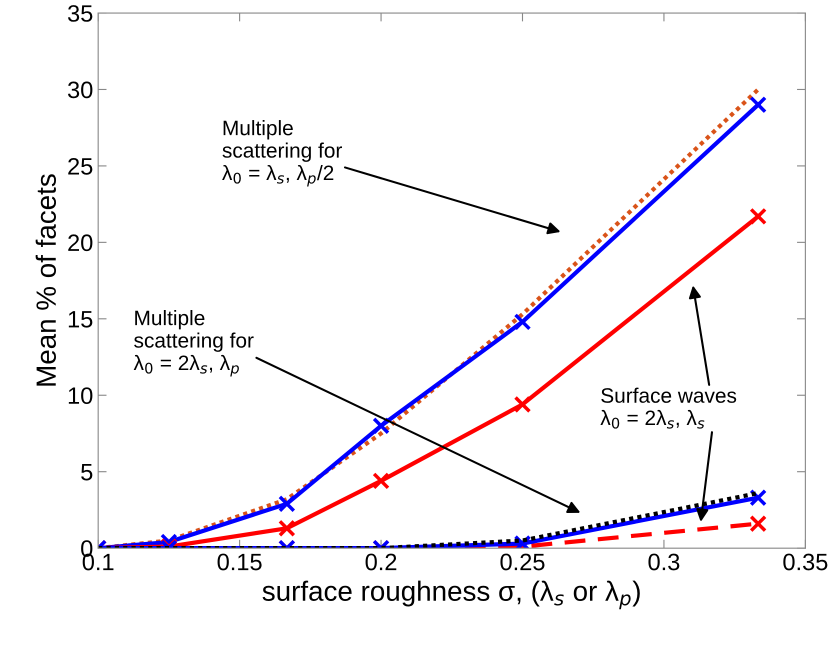 Image resolution: width=832 pixels, height=651 pixels. I want to click on x-tick-label: 0.25, so click(522, 562).